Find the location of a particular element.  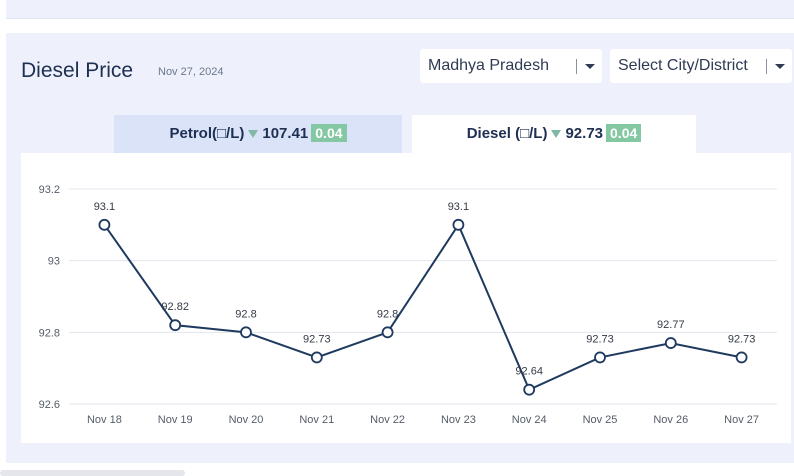

y-tick-label: 93 is located at coordinates (54, 262).